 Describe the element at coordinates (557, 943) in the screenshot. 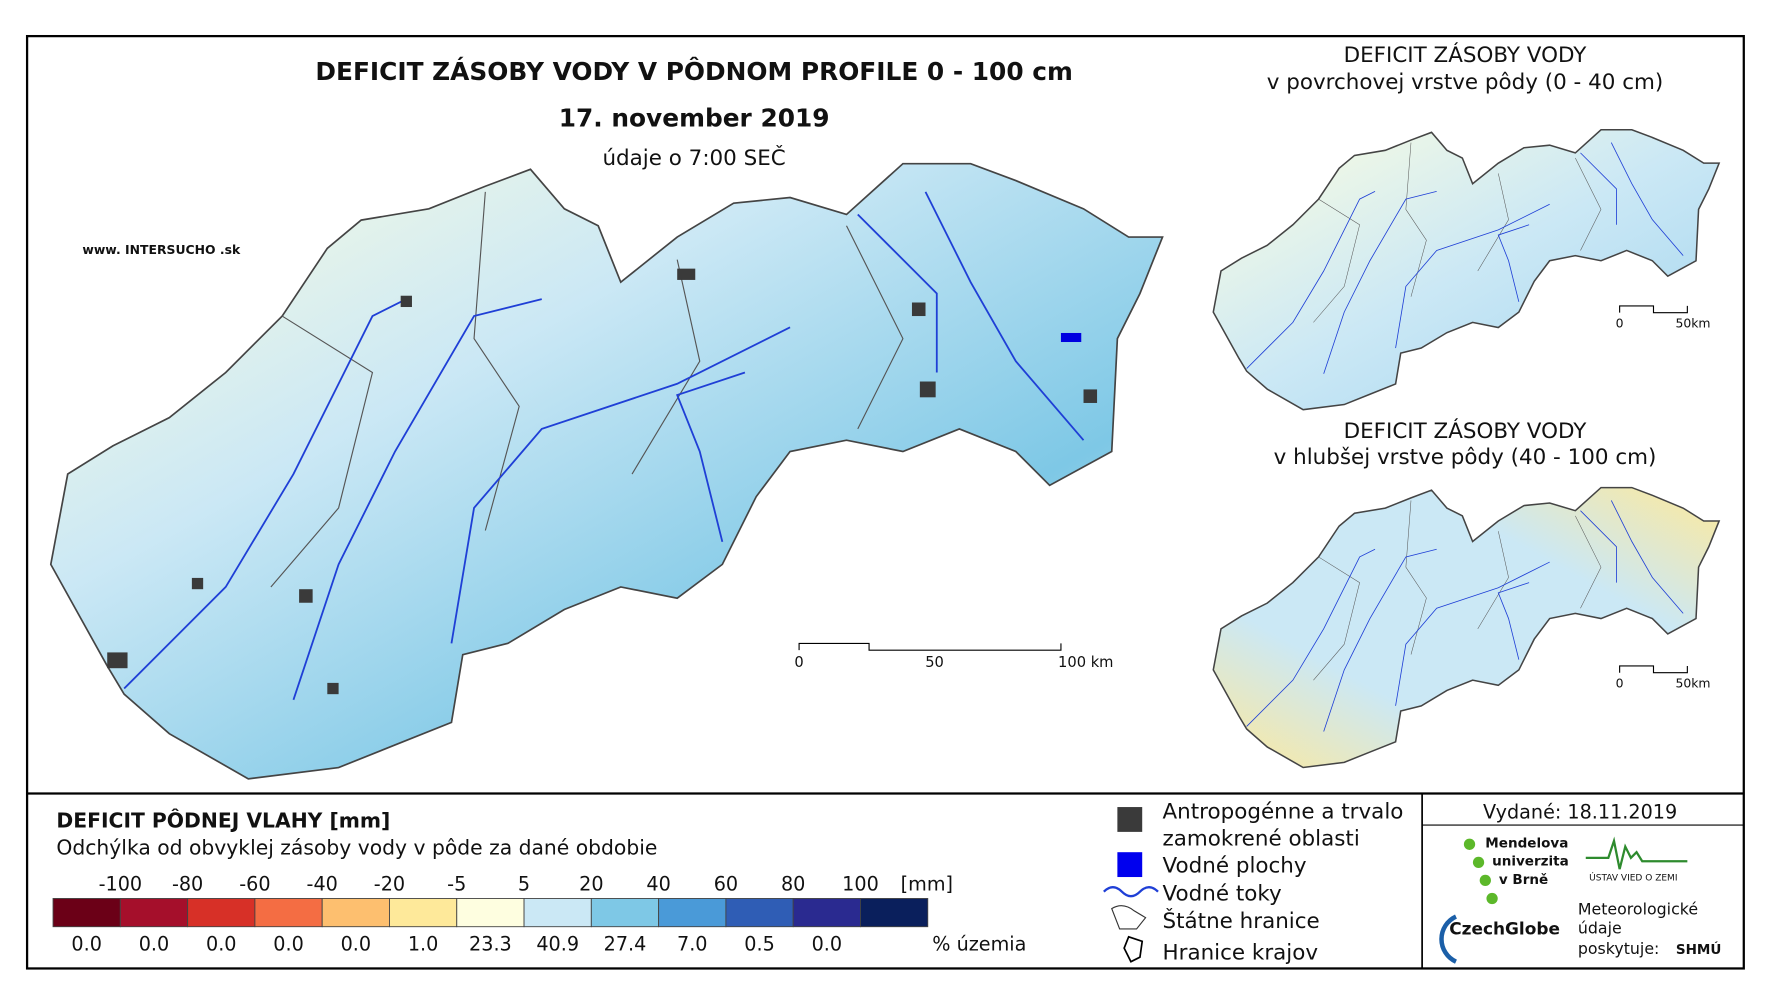

I see `legend-percentage: 40.9` at that location.